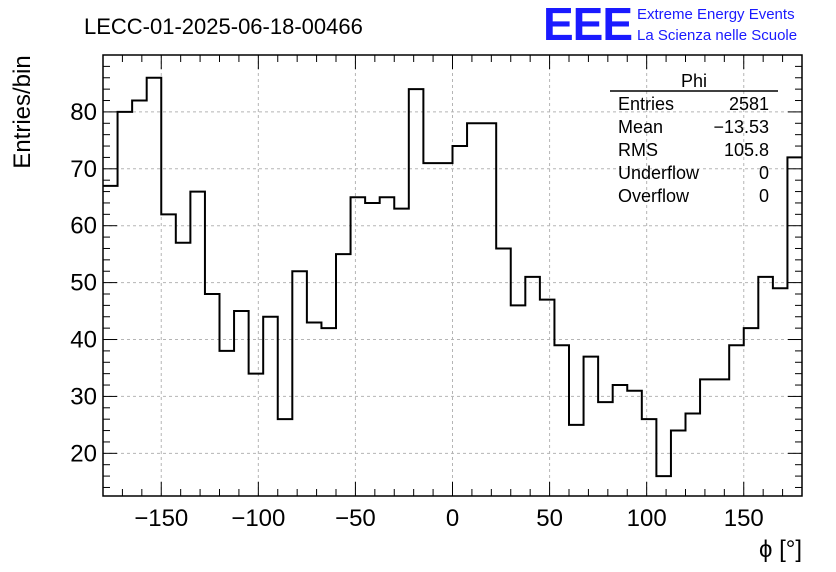  I want to click on y-axis-label: Entries/bin, so click(22, 111).